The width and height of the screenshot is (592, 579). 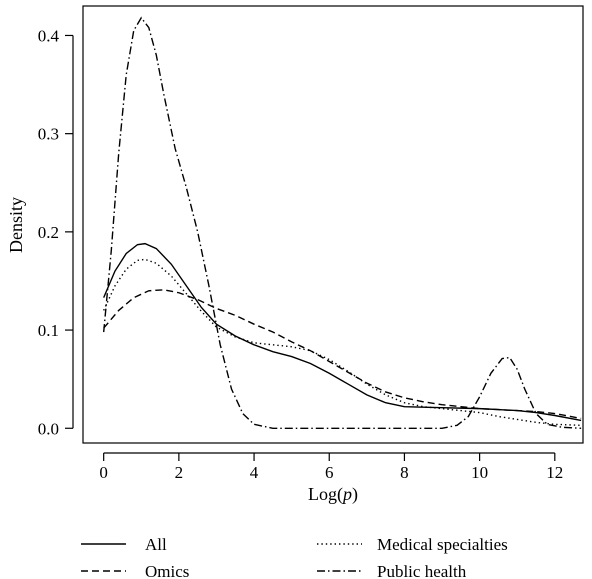 I want to click on legend-item-medical-specialties: Medical specialties, so click(x=412, y=544).